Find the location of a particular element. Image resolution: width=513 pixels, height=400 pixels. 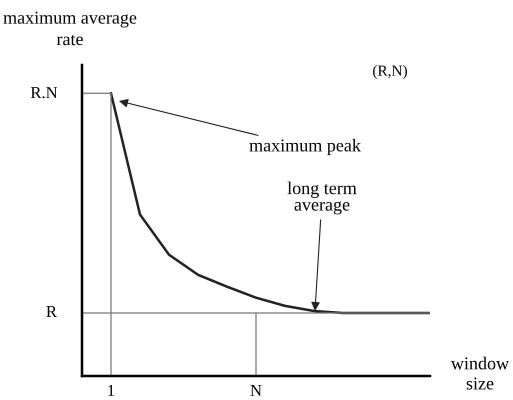

x-axis-title: window size is located at coordinates (480, 373).